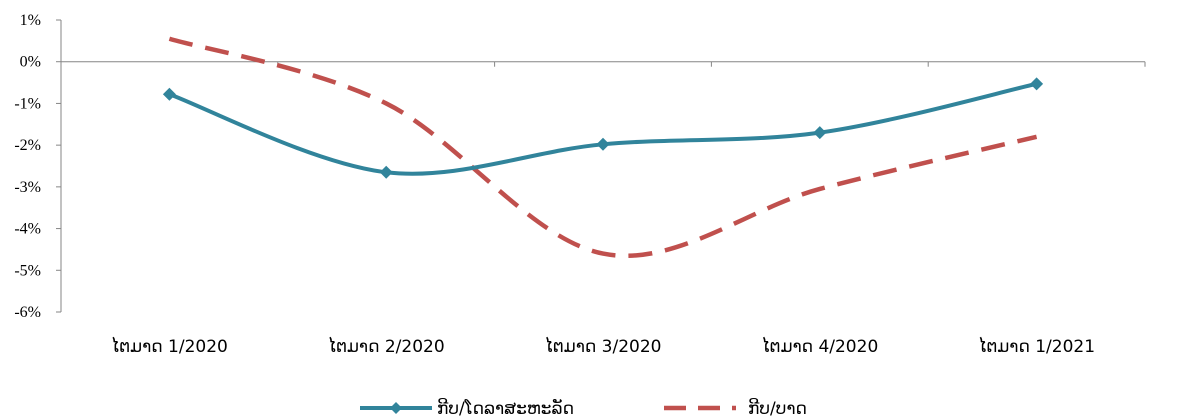  I want to click on x-tick-label: ໄຕມາດ 1/2020, so click(169, 346).